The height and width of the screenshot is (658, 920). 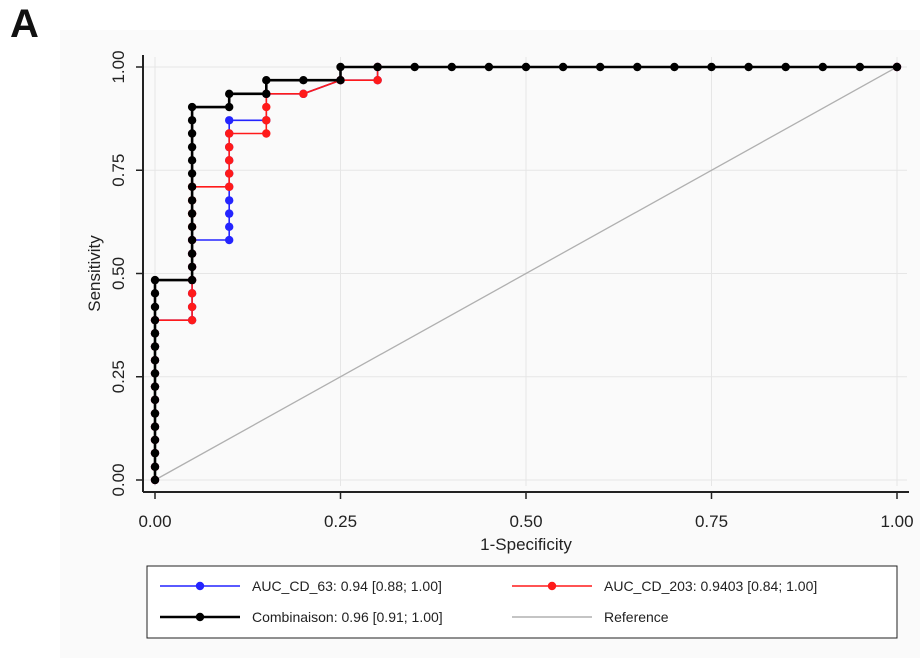 I want to click on legend-label: AUC_CD_63: 0.94 [0.88; 1.00], so click(x=347, y=586).